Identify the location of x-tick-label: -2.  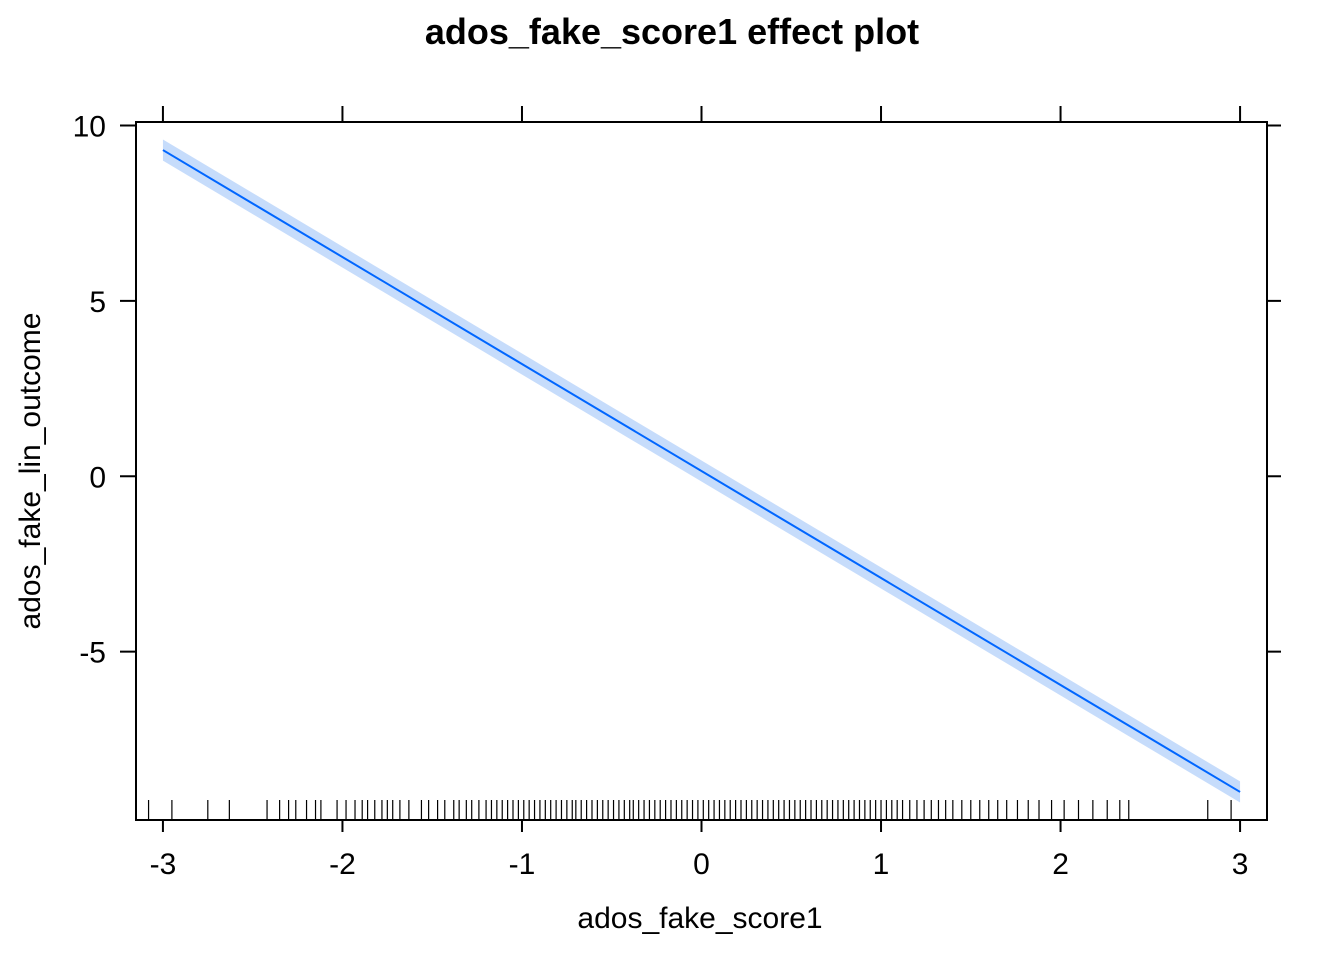
(342, 864).